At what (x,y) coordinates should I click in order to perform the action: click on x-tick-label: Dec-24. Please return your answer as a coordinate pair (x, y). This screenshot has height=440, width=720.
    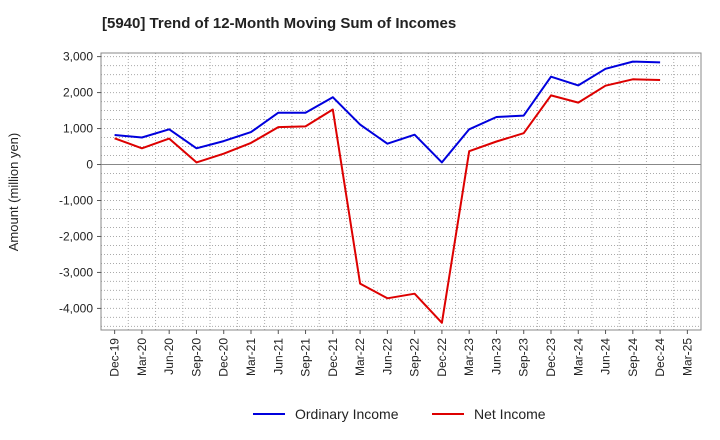
    Looking at the image, I should click on (660, 357).